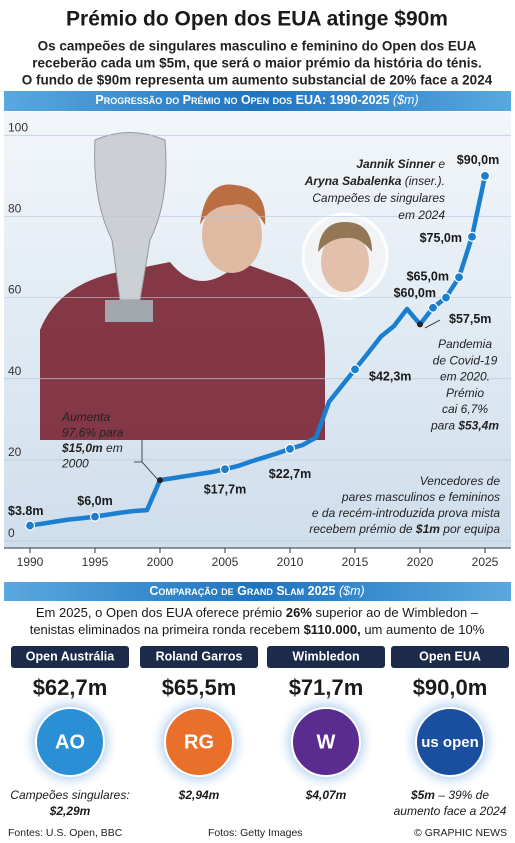 The width and height of the screenshot is (515, 843). I want to click on value-label: $22,7m, so click(290, 474).